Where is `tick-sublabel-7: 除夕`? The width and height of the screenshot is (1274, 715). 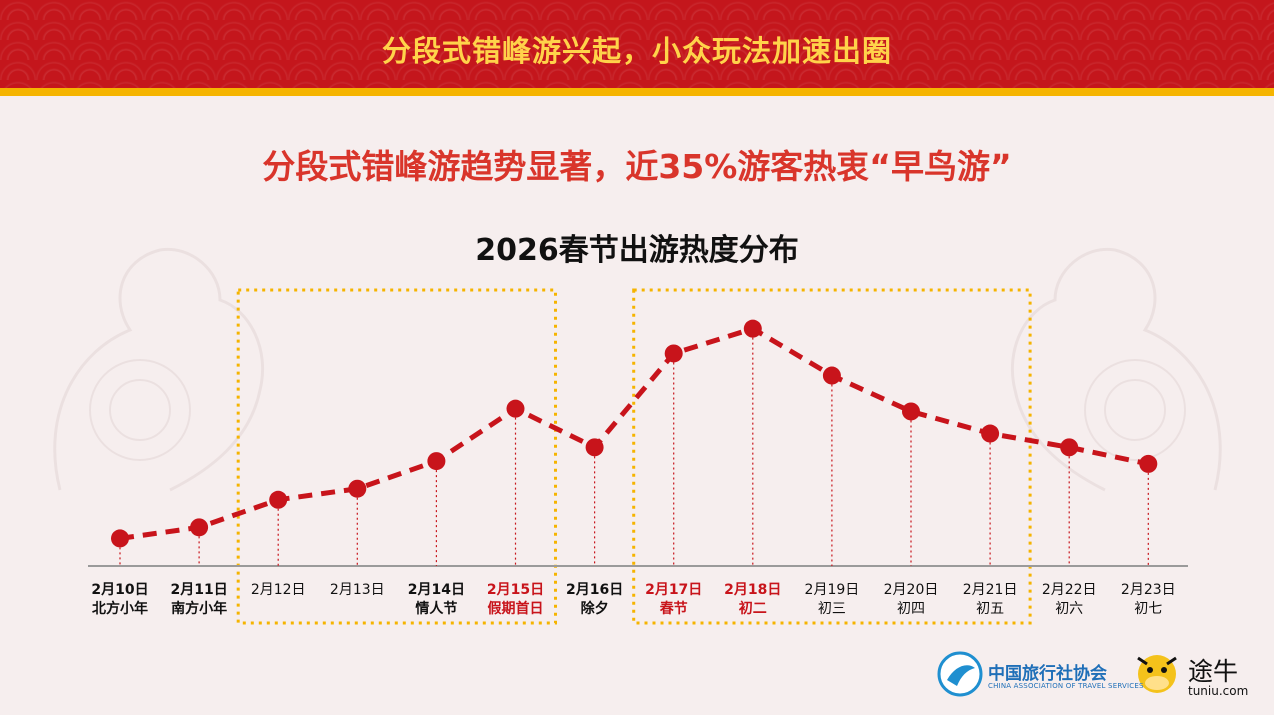
tick-sublabel-7: 除夕 is located at coordinates (595, 608).